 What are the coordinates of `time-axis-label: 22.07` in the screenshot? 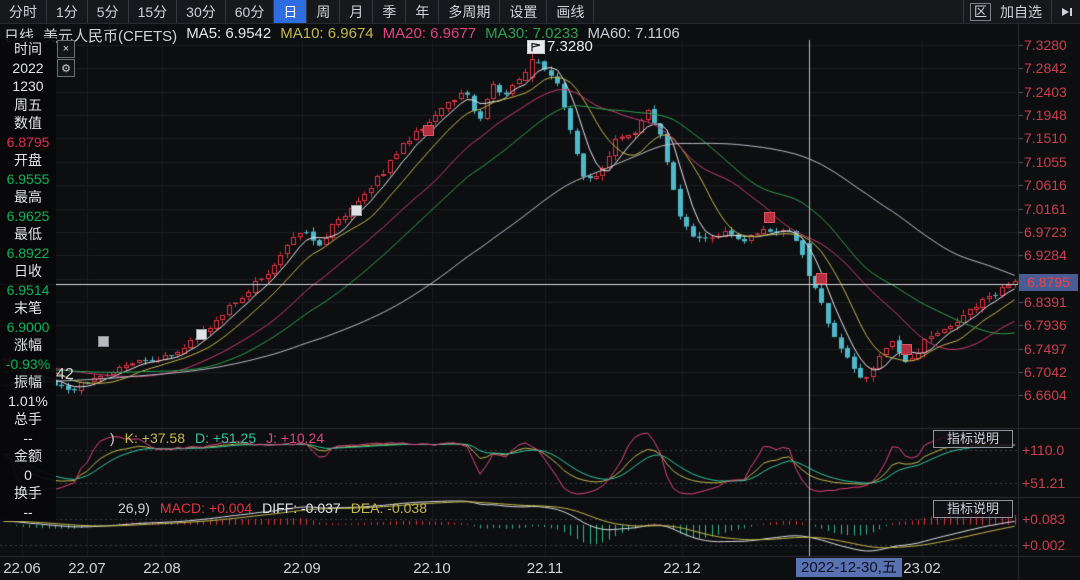 It's located at (87, 568).